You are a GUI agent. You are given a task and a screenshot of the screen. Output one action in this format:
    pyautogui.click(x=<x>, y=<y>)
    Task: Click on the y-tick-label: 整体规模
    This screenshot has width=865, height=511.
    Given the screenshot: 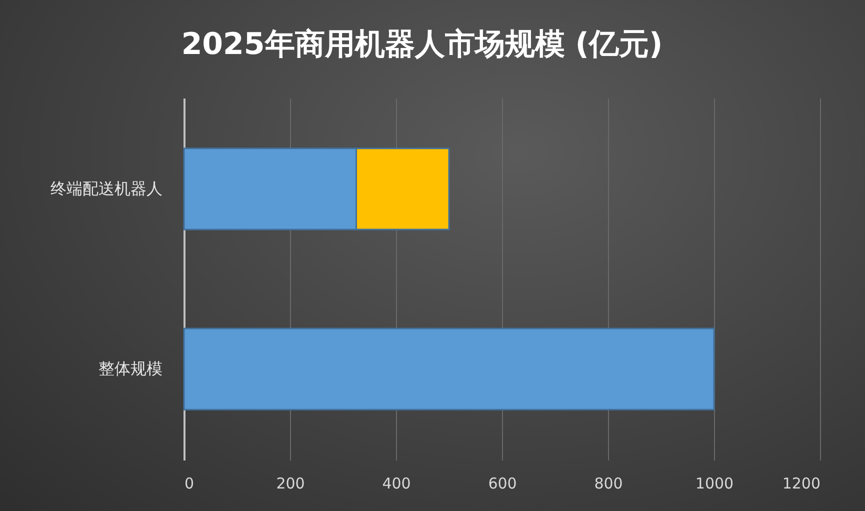 What is the action you would take?
    pyautogui.click(x=130, y=368)
    